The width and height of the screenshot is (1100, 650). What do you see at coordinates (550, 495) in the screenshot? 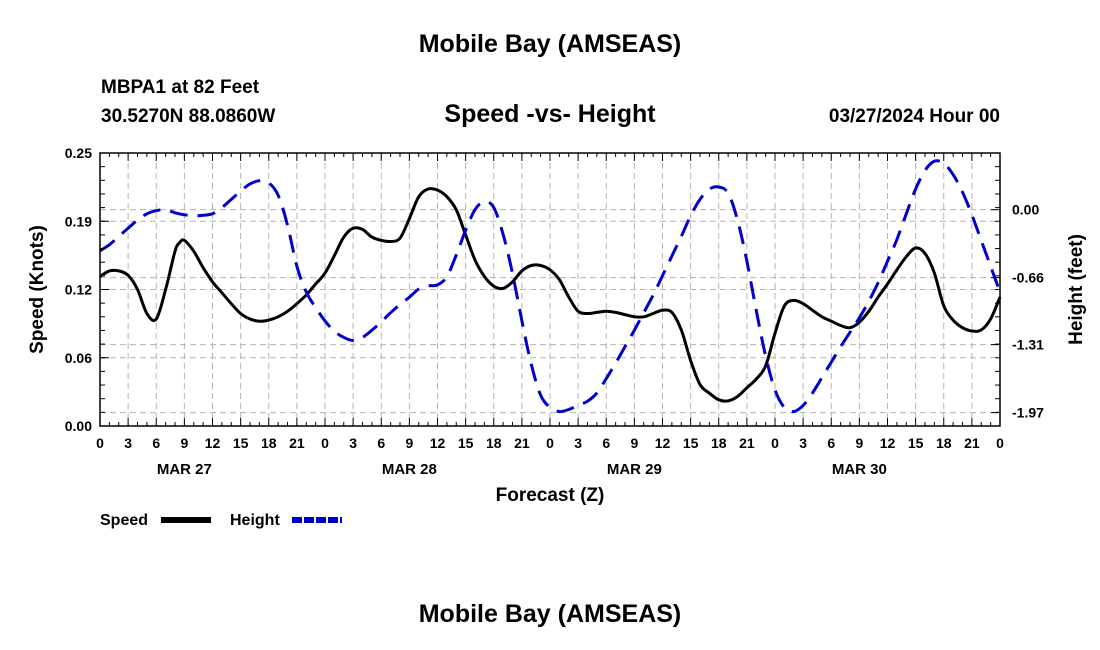
I see `x-axis-title: Forecast (Z)` at bounding box center [550, 495].